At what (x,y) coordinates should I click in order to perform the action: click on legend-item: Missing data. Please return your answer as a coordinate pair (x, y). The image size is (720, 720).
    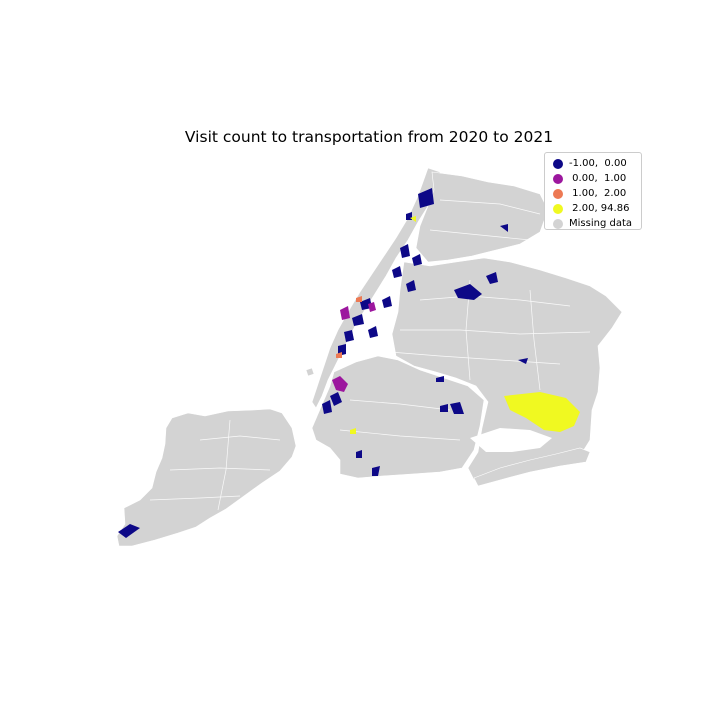
    Looking at the image, I should click on (593, 223).